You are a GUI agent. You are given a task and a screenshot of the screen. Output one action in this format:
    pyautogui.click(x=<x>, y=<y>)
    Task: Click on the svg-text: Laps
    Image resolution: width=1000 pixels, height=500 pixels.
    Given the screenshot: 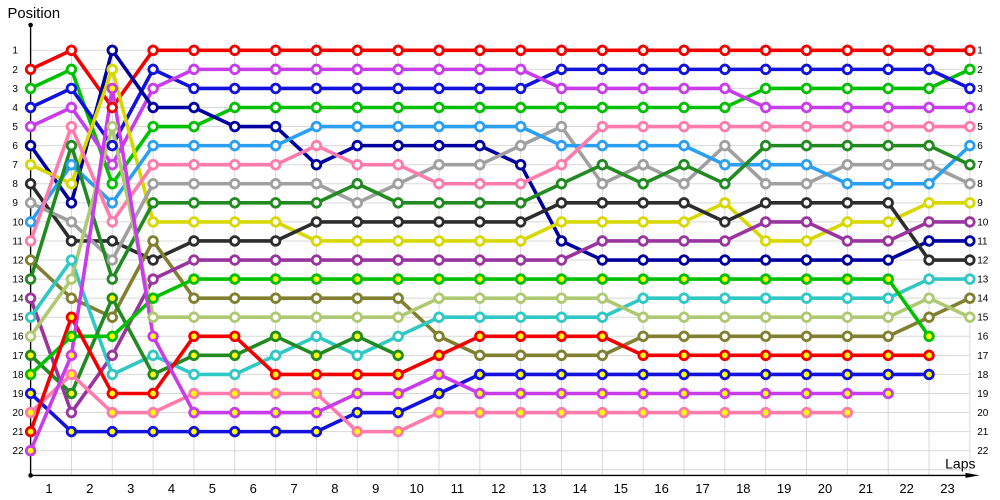 What is the action you would take?
    pyautogui.click(x=960, y=464)
    